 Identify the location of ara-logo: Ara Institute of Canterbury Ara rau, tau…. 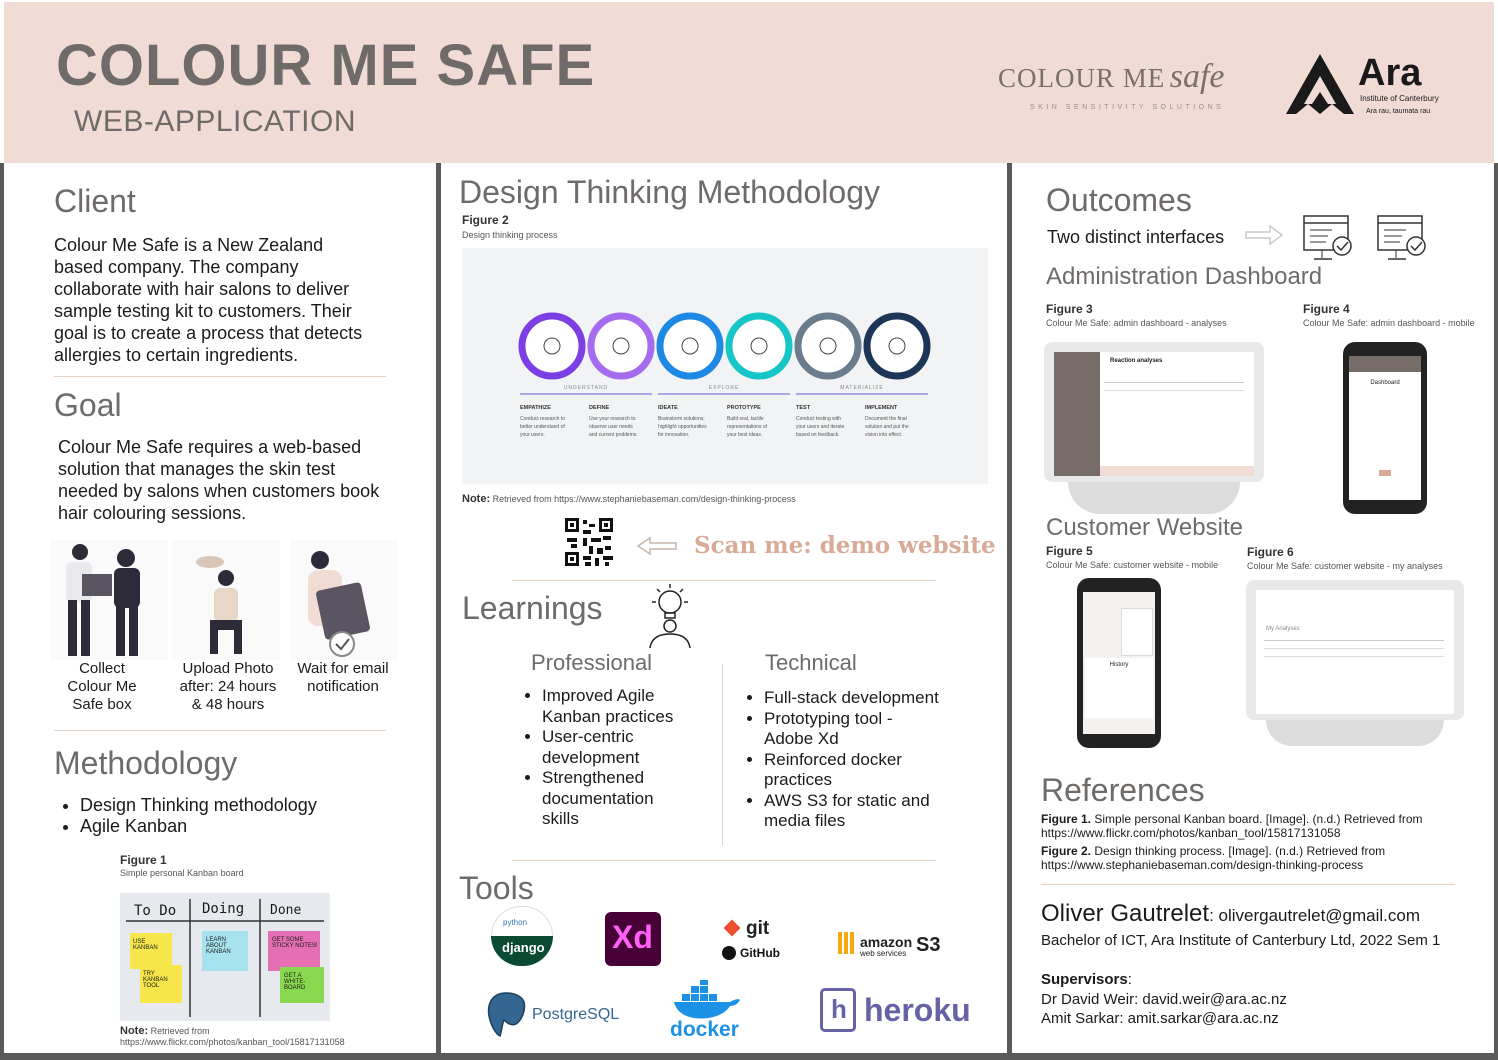
(1364, 87).